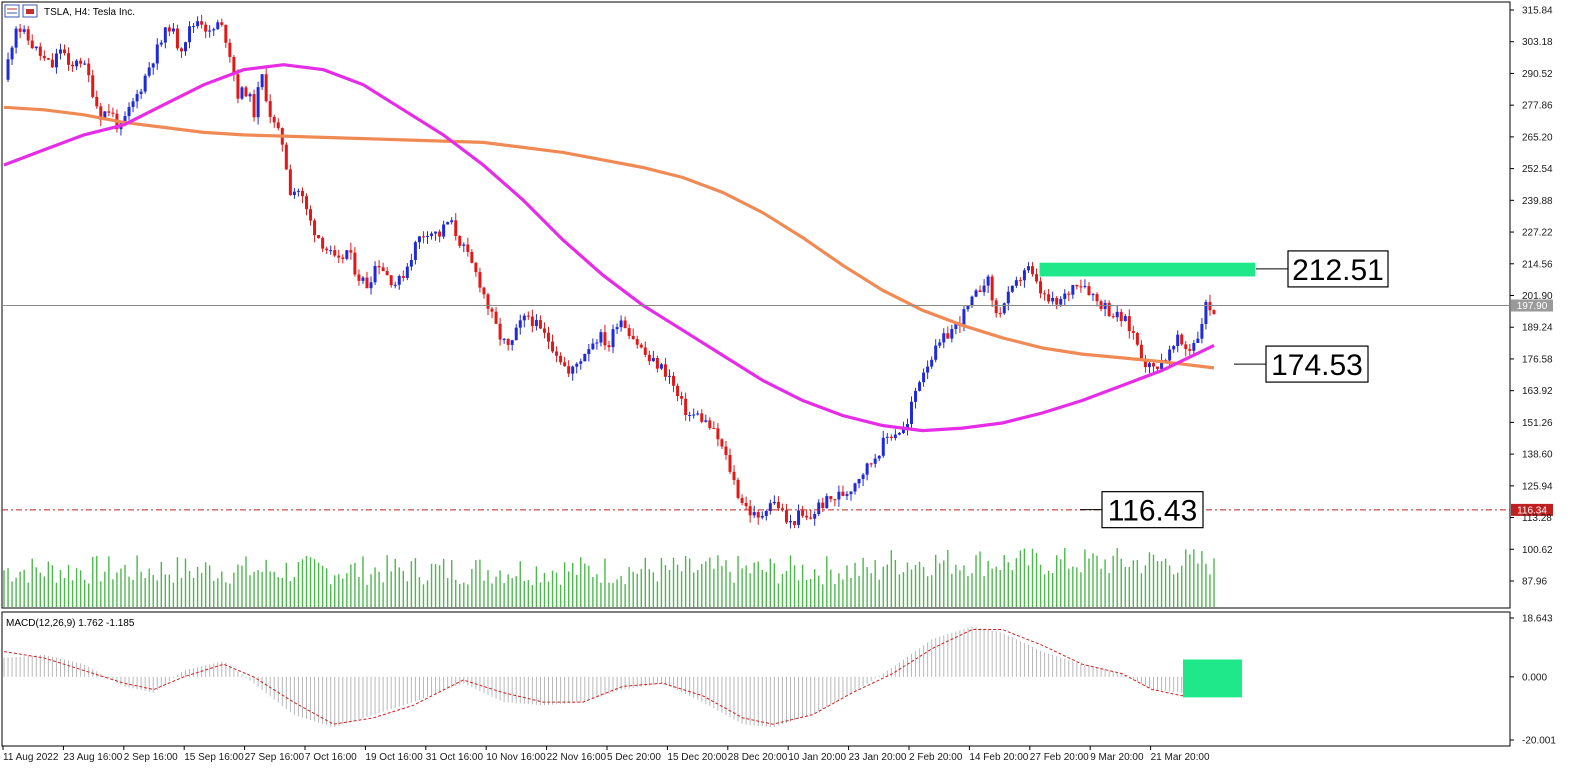  What do you see at coordinates (1537, 550) in the screenshot?
I see `y-tick-label: 100.62` at bounding box center [1537, 550].